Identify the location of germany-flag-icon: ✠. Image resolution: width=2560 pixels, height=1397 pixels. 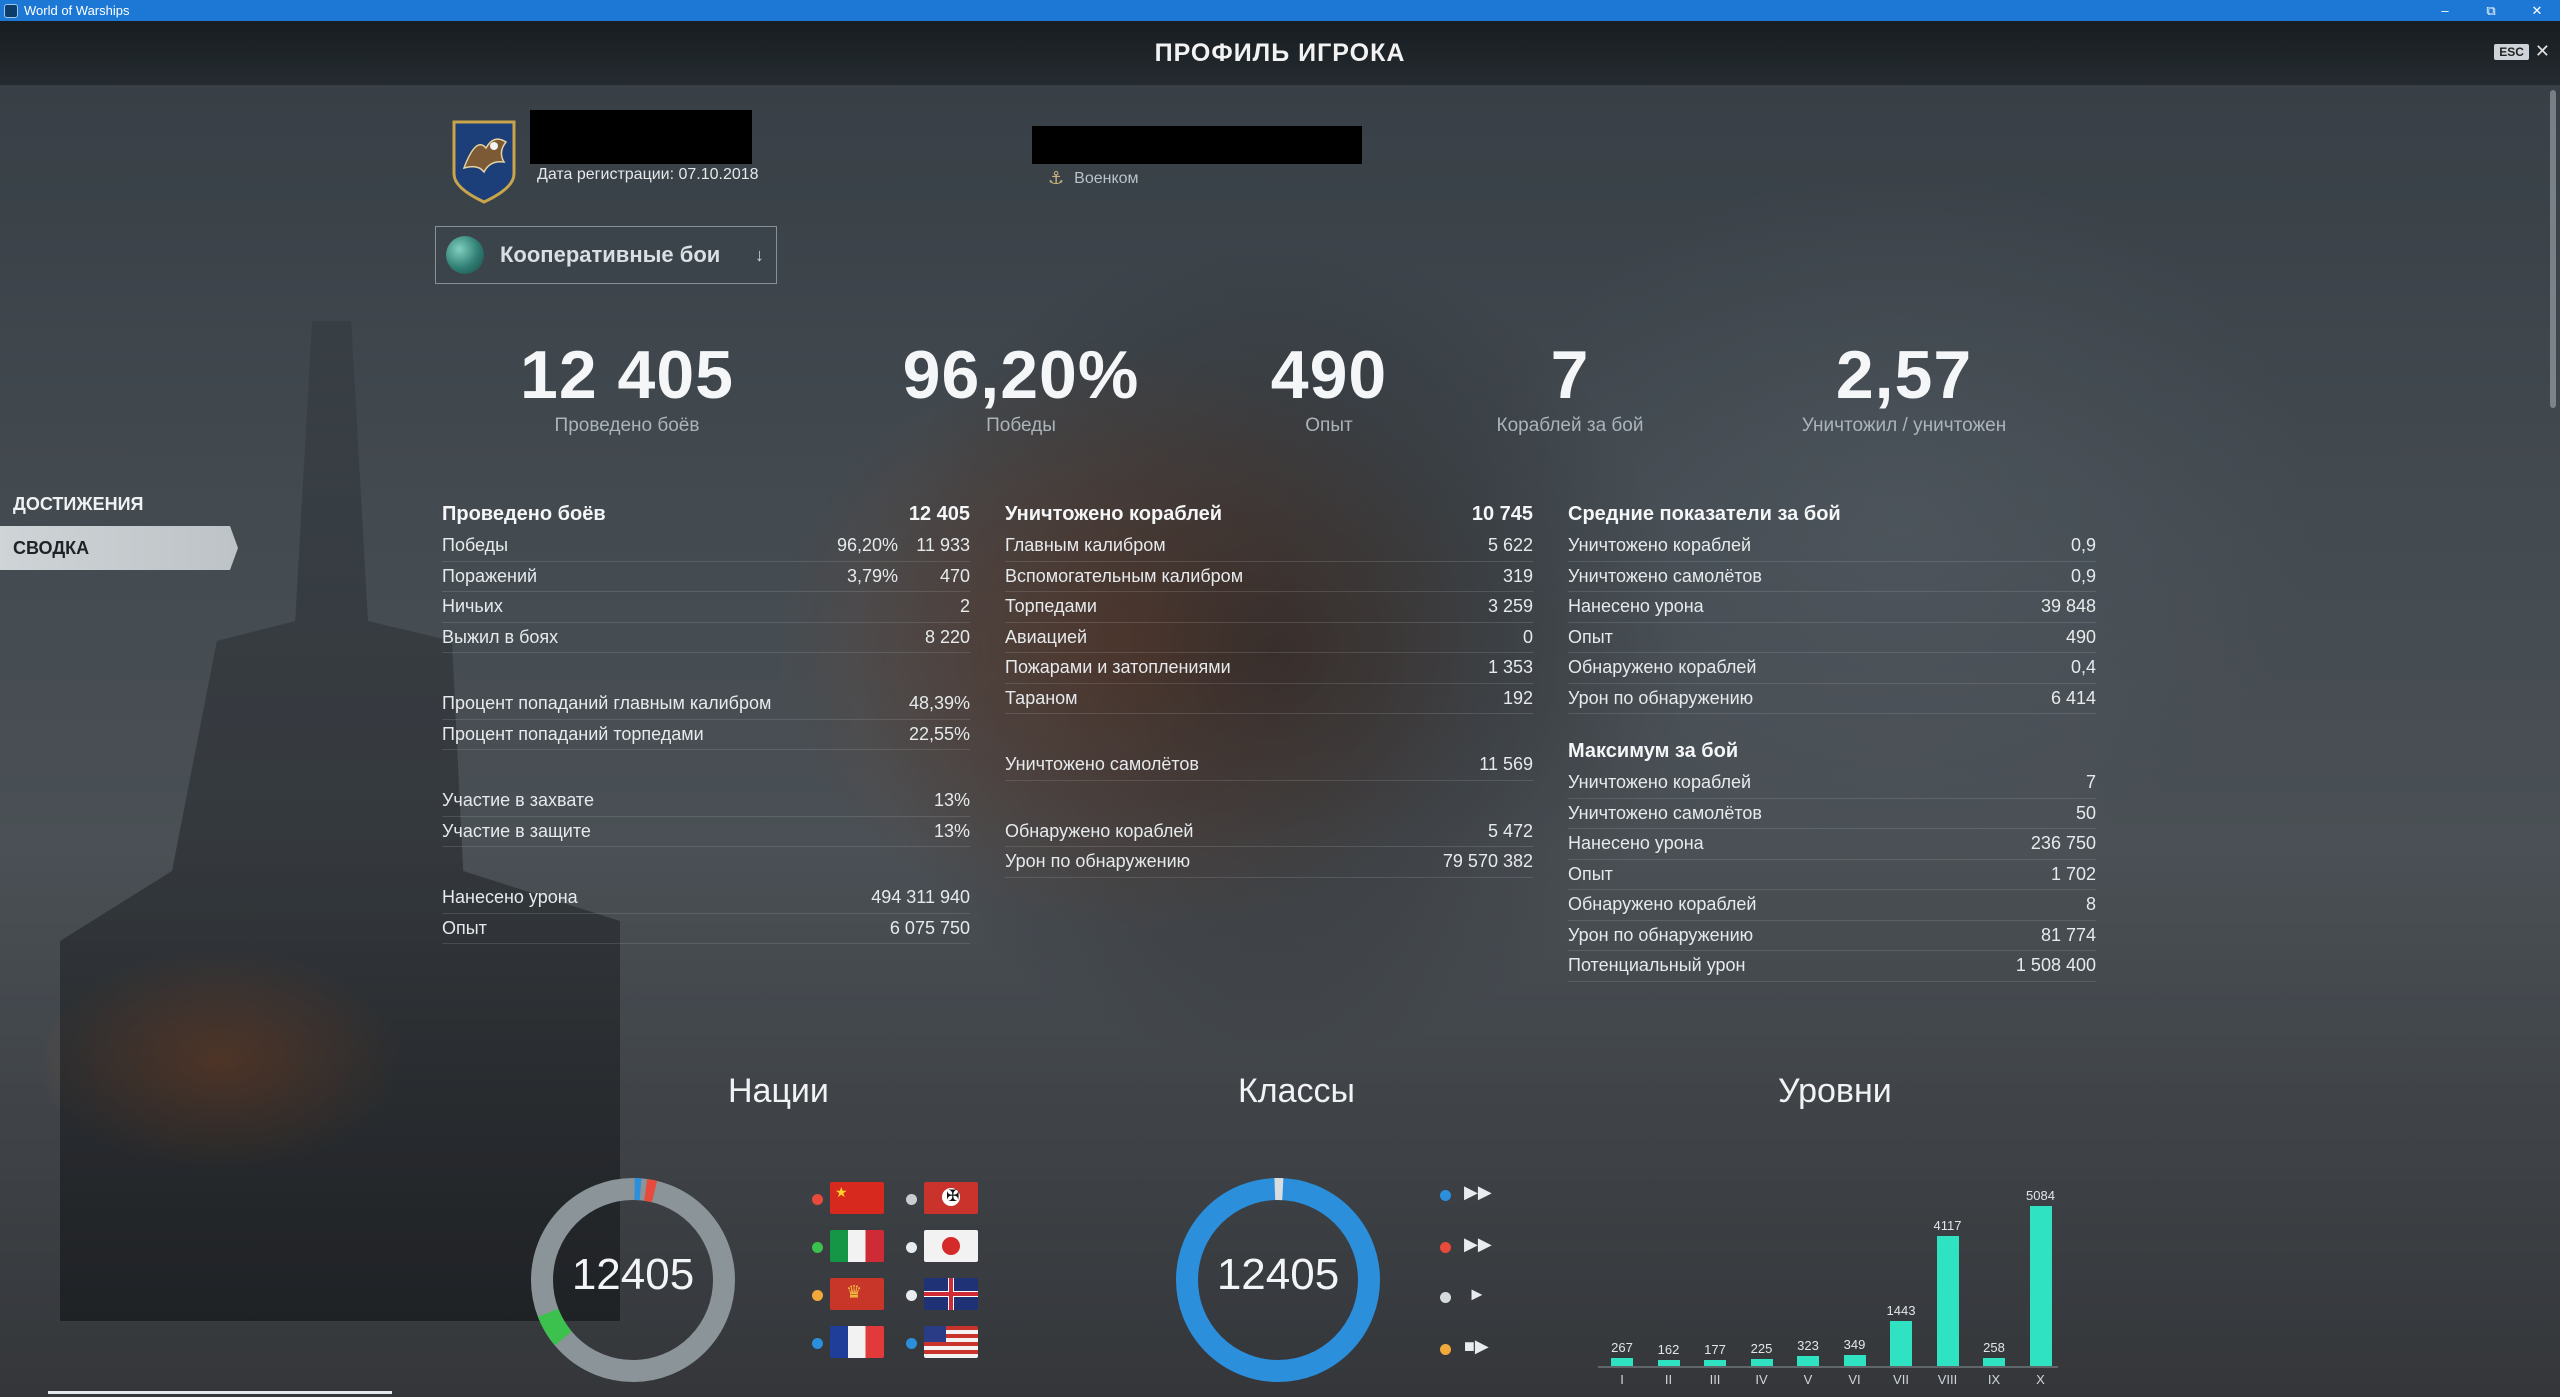
(951, 1198).